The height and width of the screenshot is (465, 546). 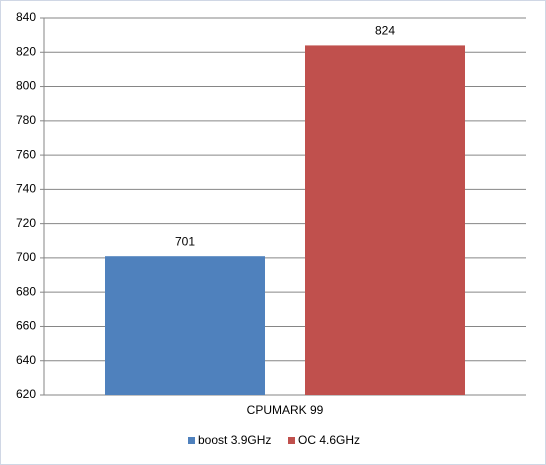 I want to click on y-tick-label: 700, so click(x=26, y=257).